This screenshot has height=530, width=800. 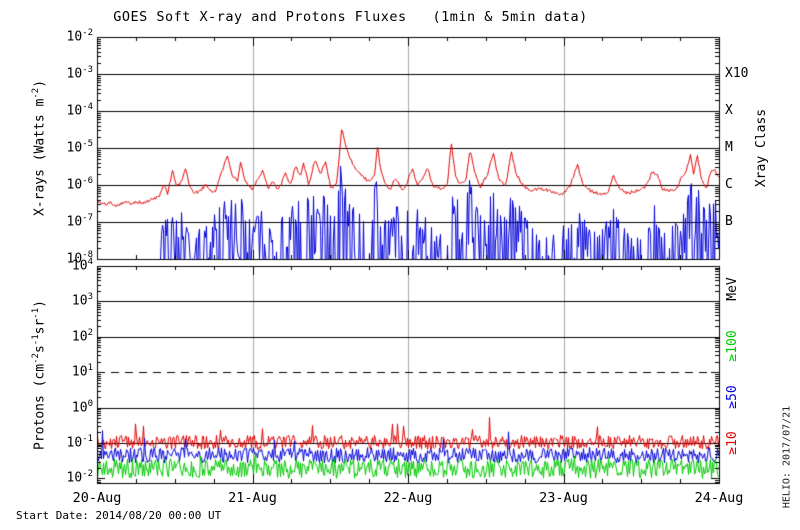 What do you see at coordinates (82, 371) in the screenshot?
I see `protons-ytick-label: 10¹` at bounding box center [82, 371].